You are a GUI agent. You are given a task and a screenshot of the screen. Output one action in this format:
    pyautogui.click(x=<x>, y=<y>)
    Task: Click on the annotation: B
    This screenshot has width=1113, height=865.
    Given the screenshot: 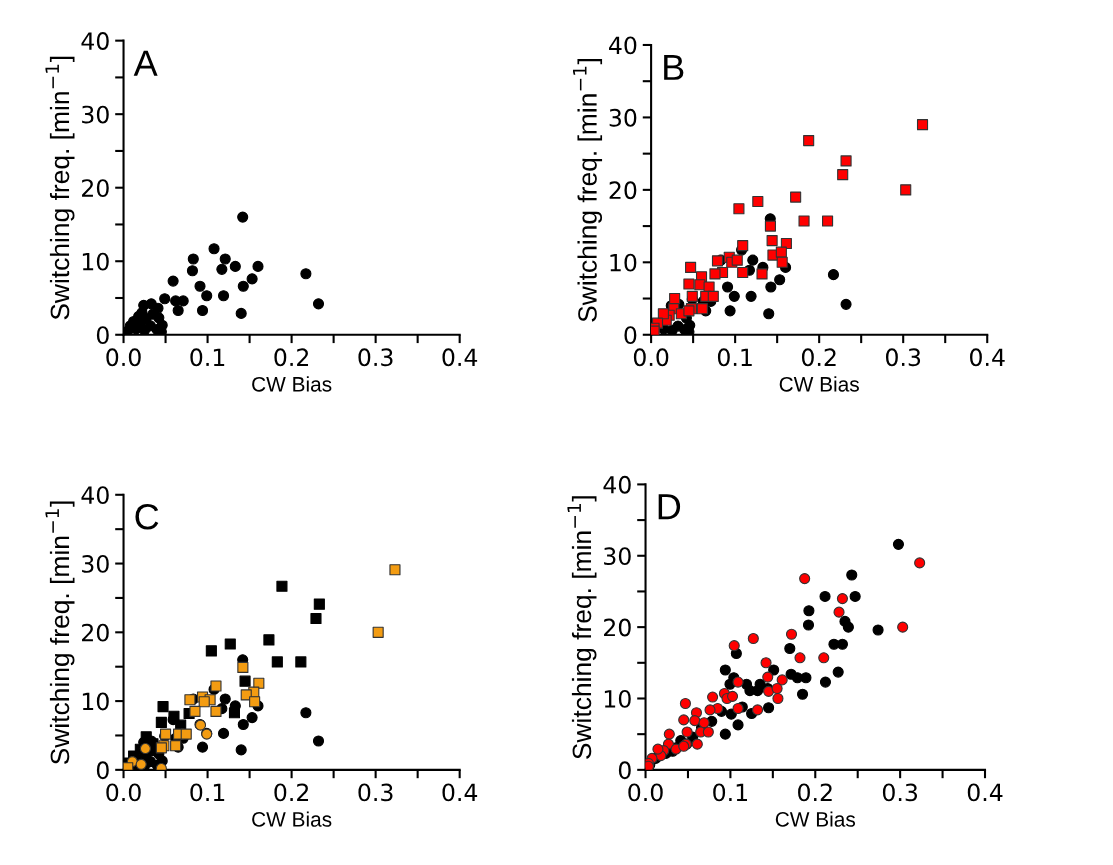 What is the action you would take?
    pyautogui.click(x=674, y=67)
    